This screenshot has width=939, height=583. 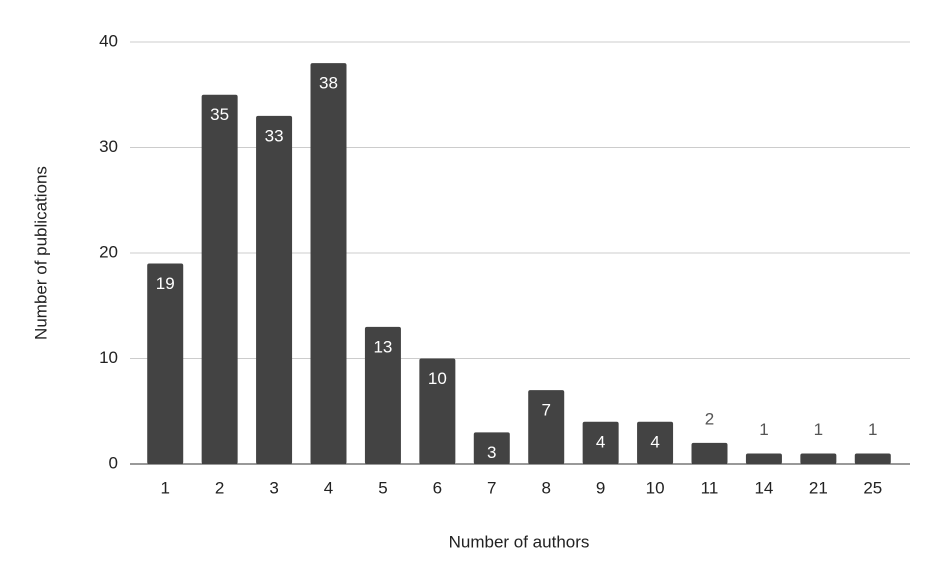 What do you see at coordinates (872, 487) in the screenshot?
I see `x-tick-label: 25` at bounding box center [872, 487].